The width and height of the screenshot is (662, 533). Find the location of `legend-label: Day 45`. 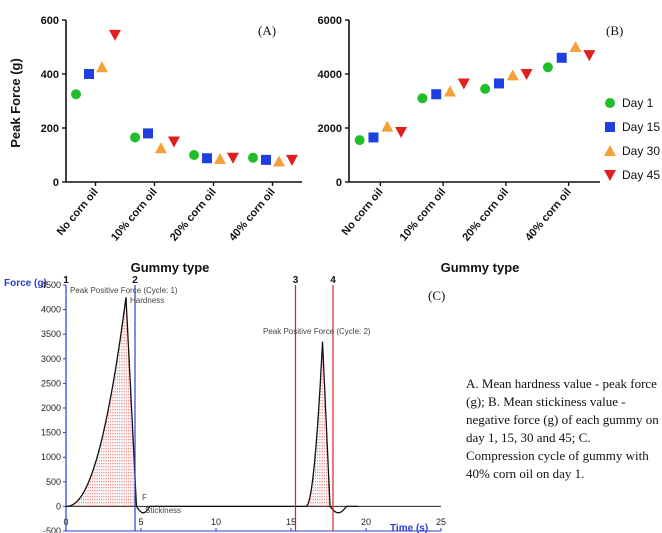

legend-label: Day 45 is located at coordinates (641, 175).